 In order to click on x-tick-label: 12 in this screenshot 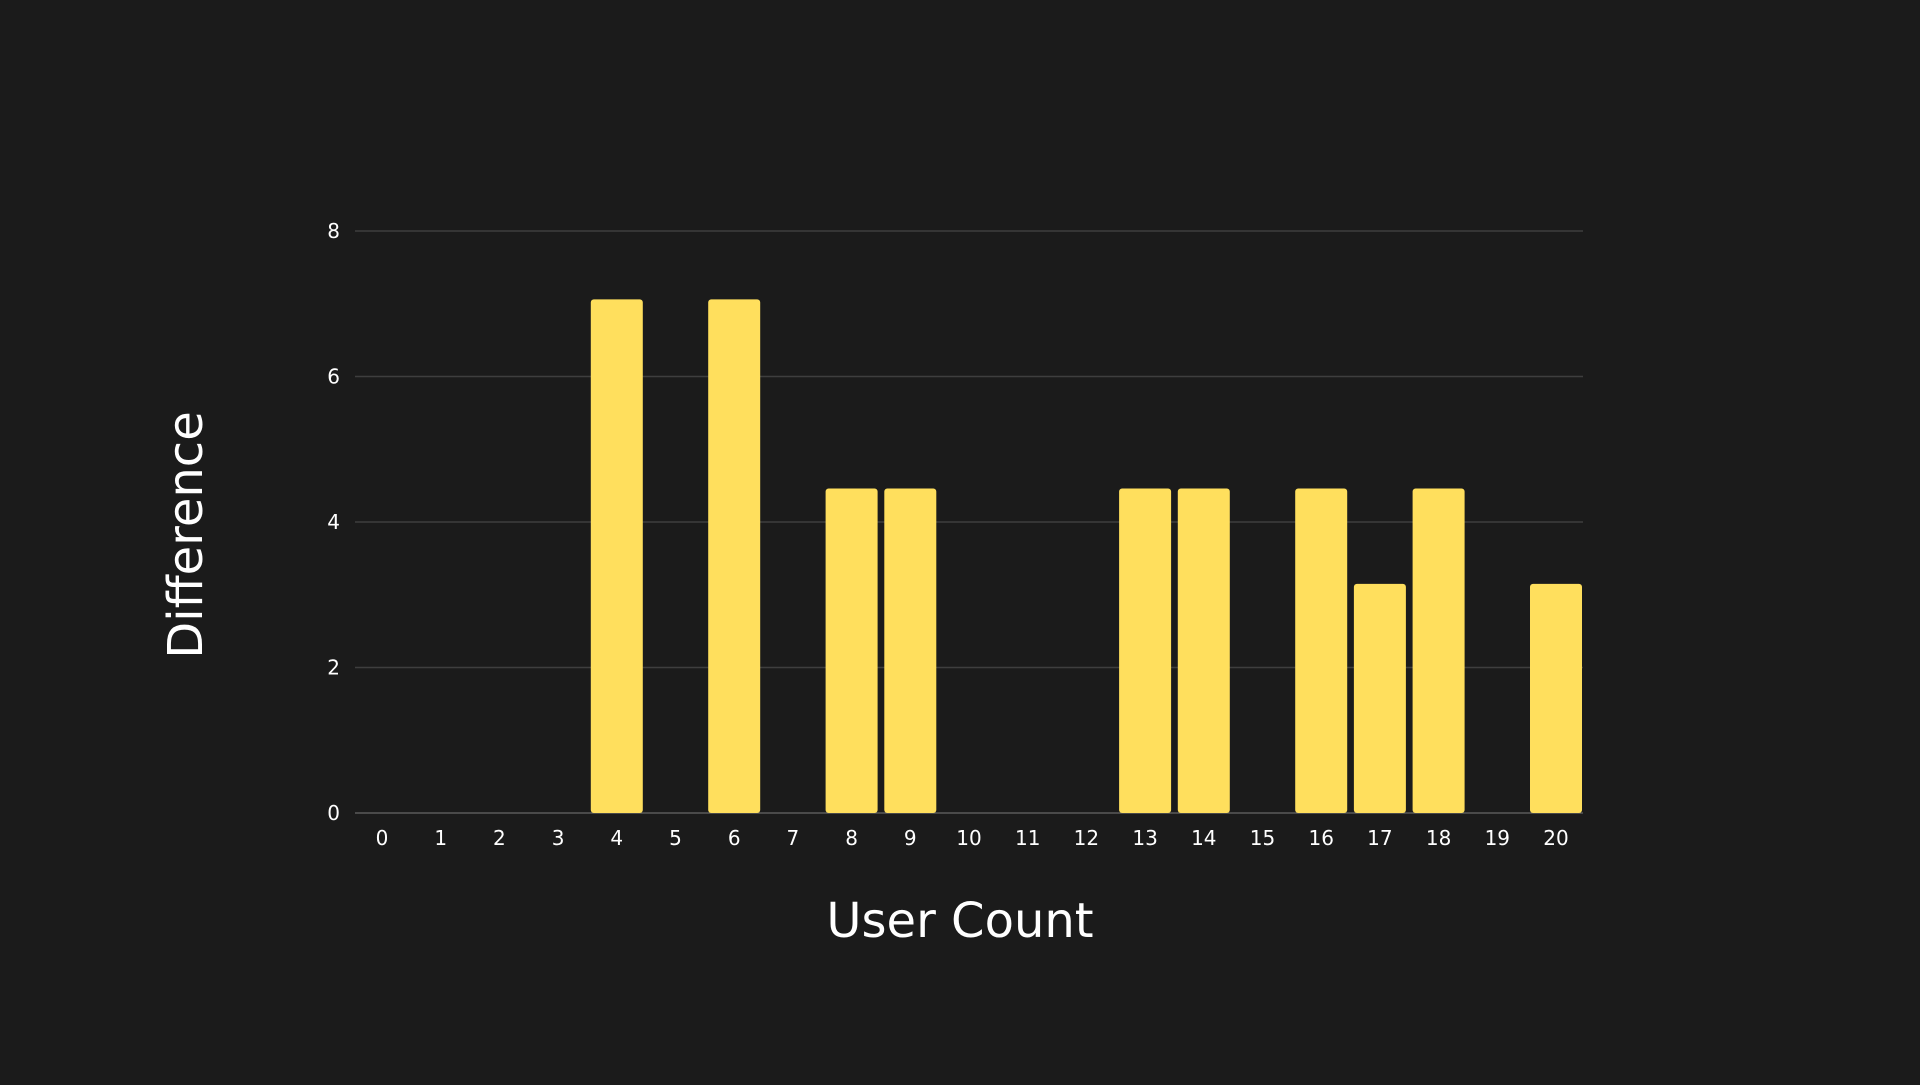, I will do `click(1086, 838)`.